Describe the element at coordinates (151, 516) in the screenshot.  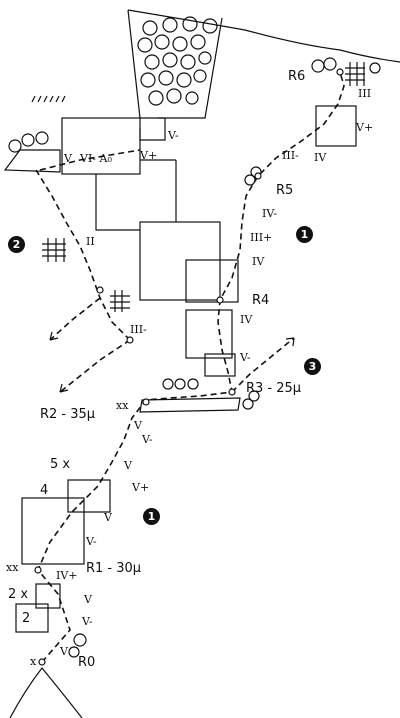
I see `route-marker-1-lower: 1` at that location.